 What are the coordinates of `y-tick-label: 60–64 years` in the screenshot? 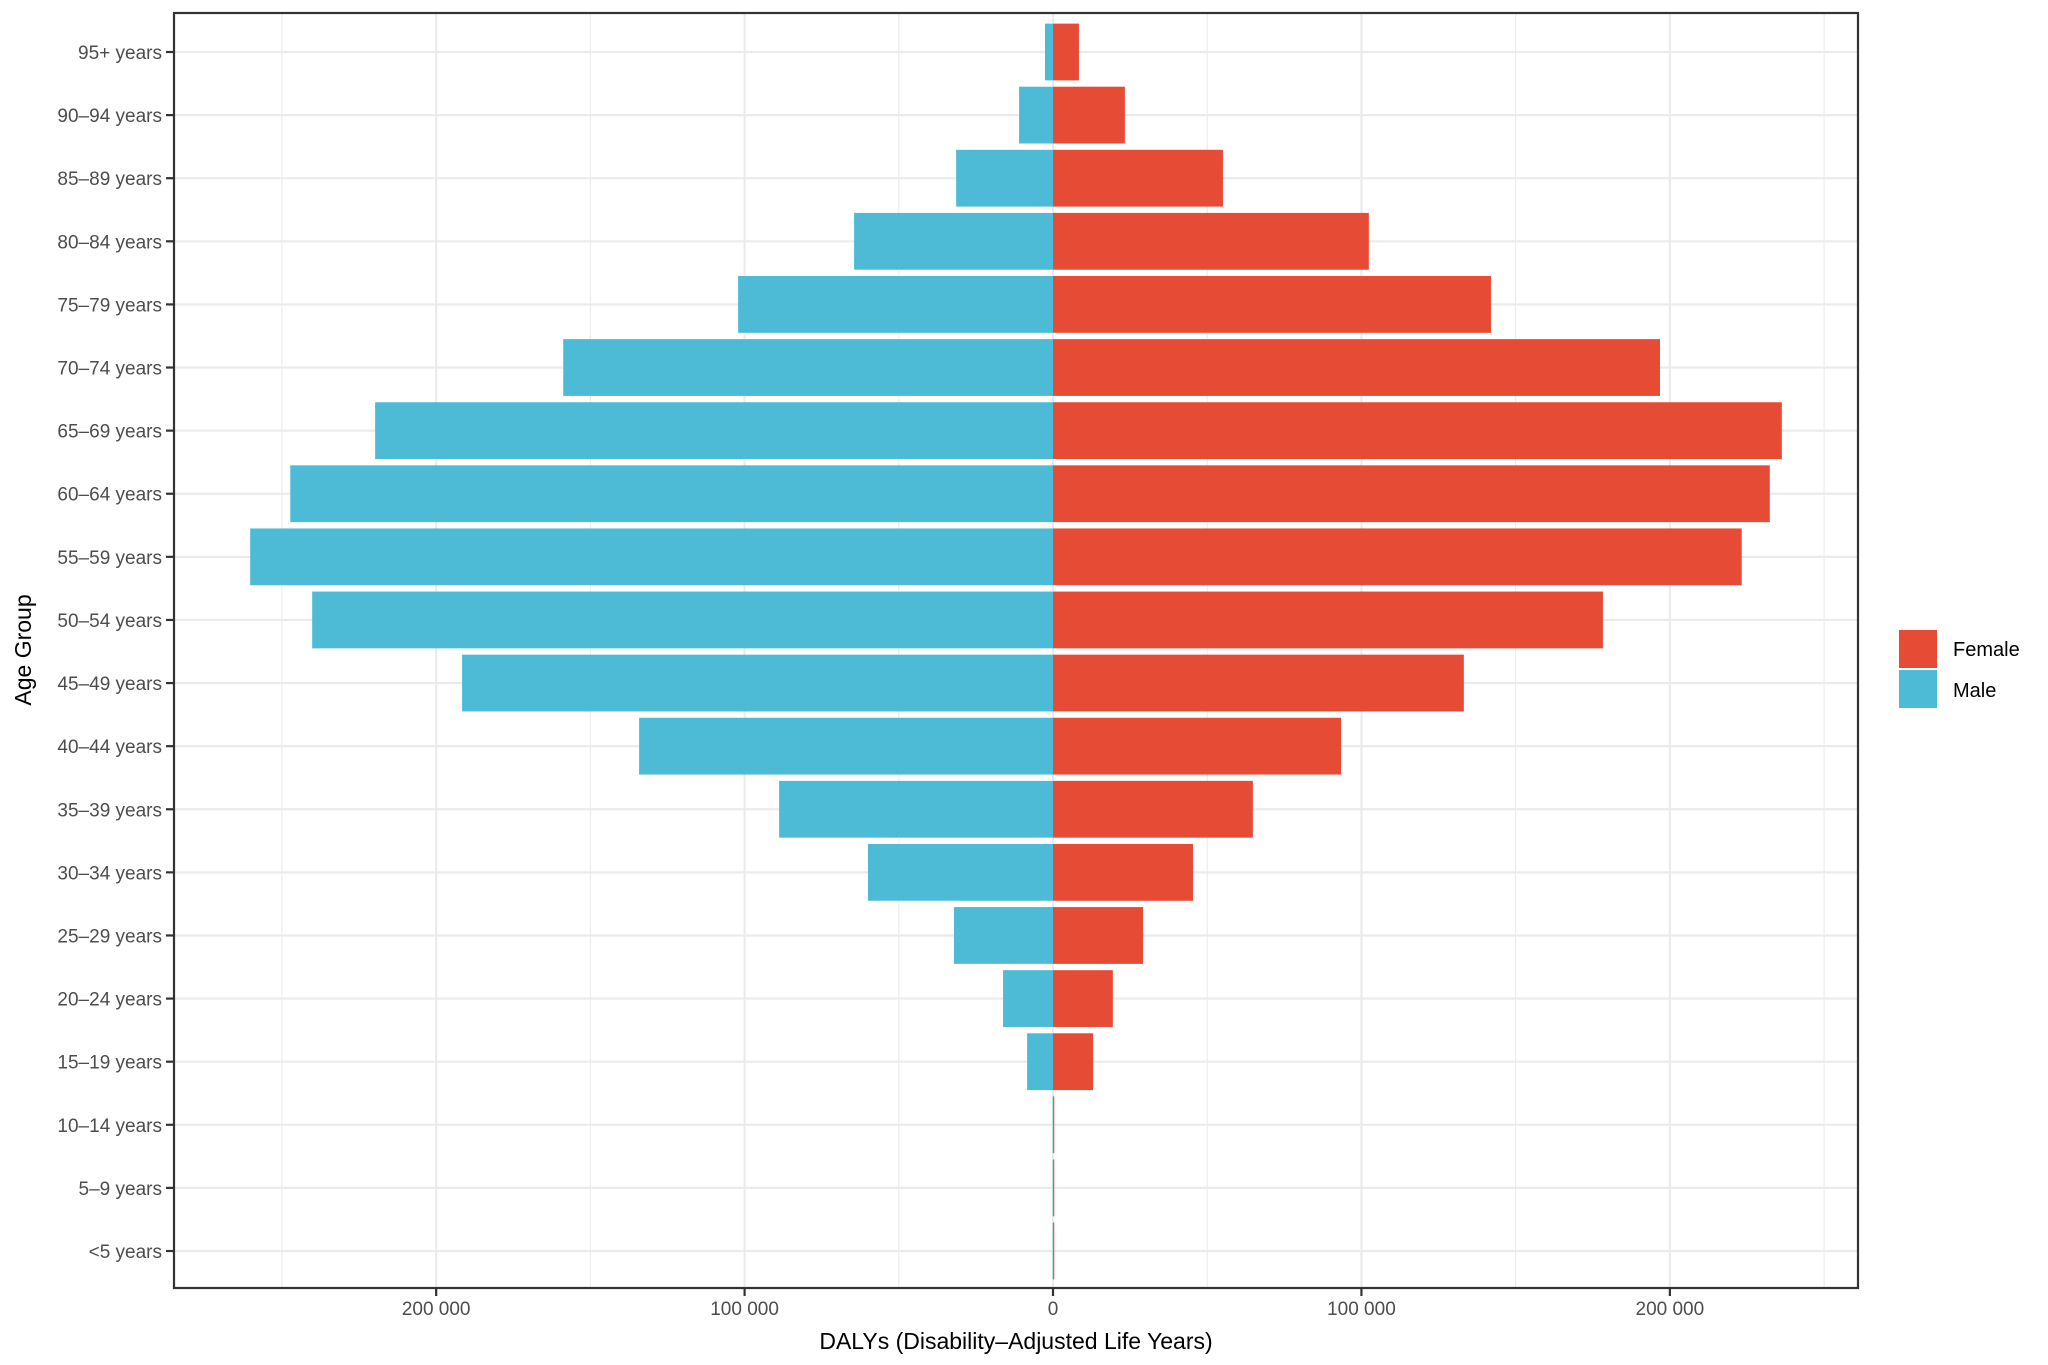 It's located at (109, 495).